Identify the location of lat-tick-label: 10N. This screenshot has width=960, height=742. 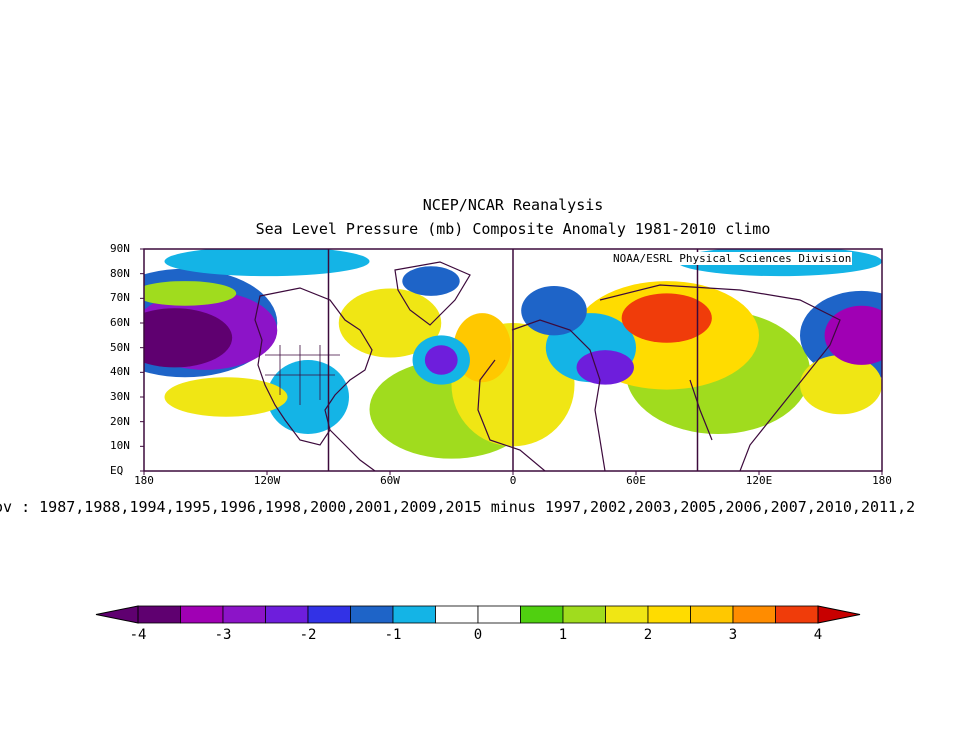
(120, 446).